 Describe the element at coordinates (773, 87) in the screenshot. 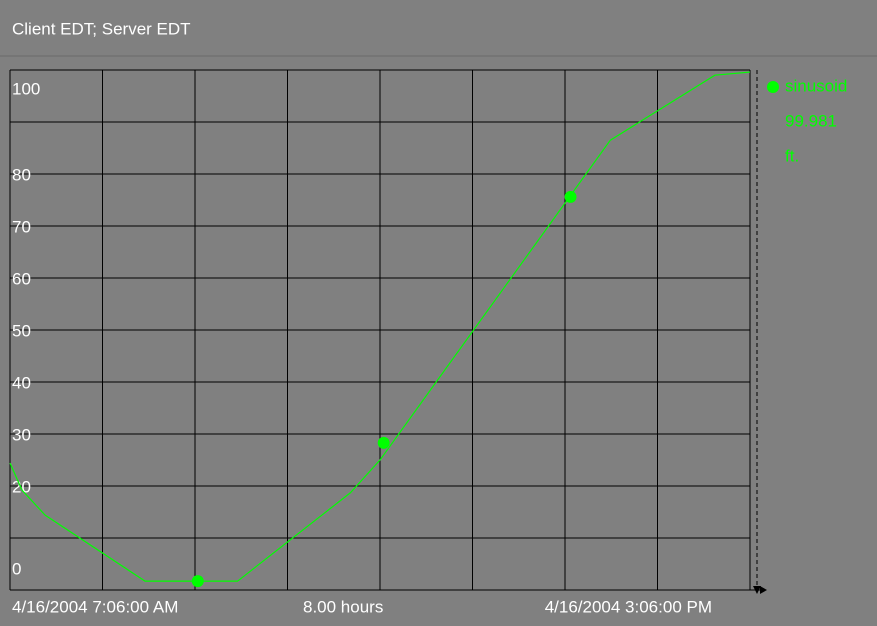

I see `legend-marker` at that location.